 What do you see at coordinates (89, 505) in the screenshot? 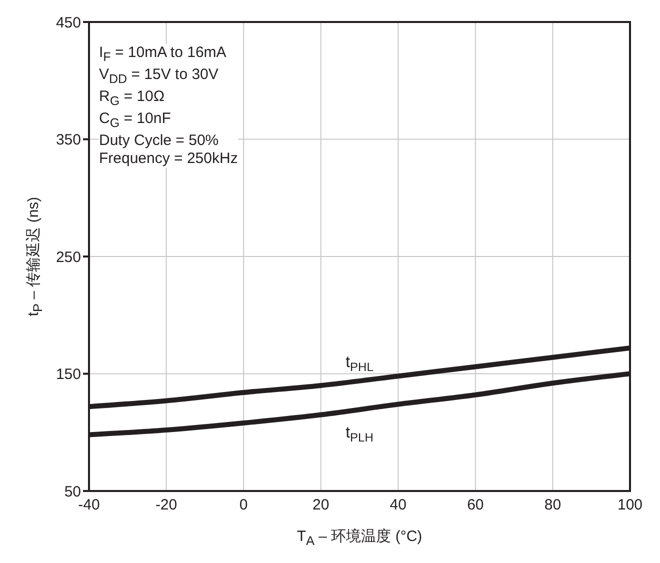
I see `x-tick-label: -40` at bounding box center [89, 505].